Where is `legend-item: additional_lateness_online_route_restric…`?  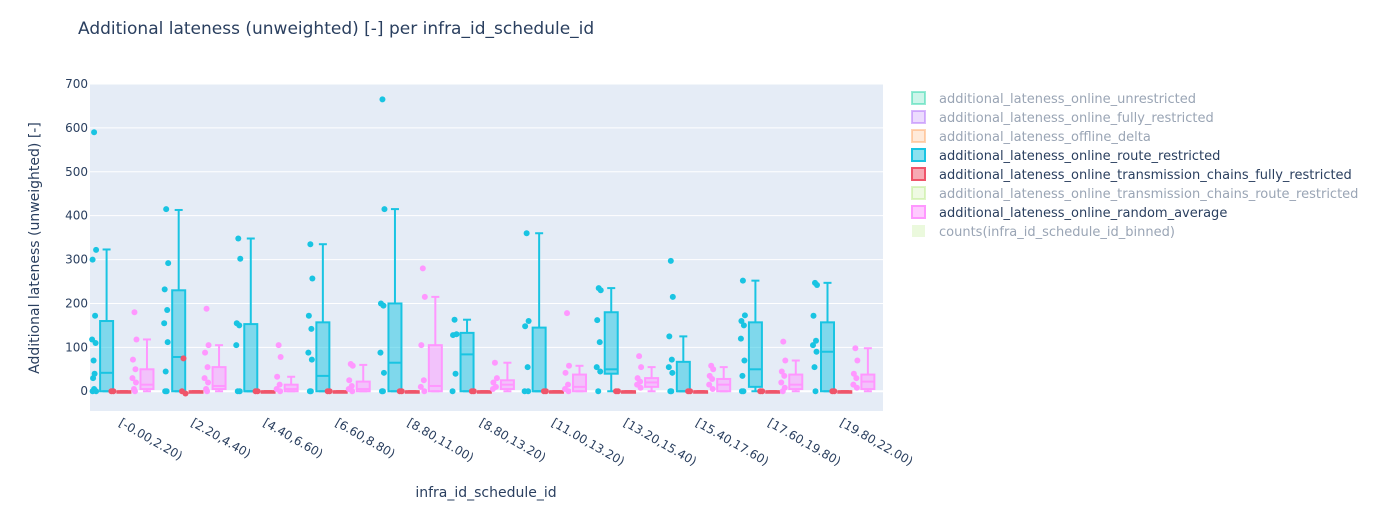
legend-item: additional_lateness_online_route_restric… is located at coordinates (1065, 156).